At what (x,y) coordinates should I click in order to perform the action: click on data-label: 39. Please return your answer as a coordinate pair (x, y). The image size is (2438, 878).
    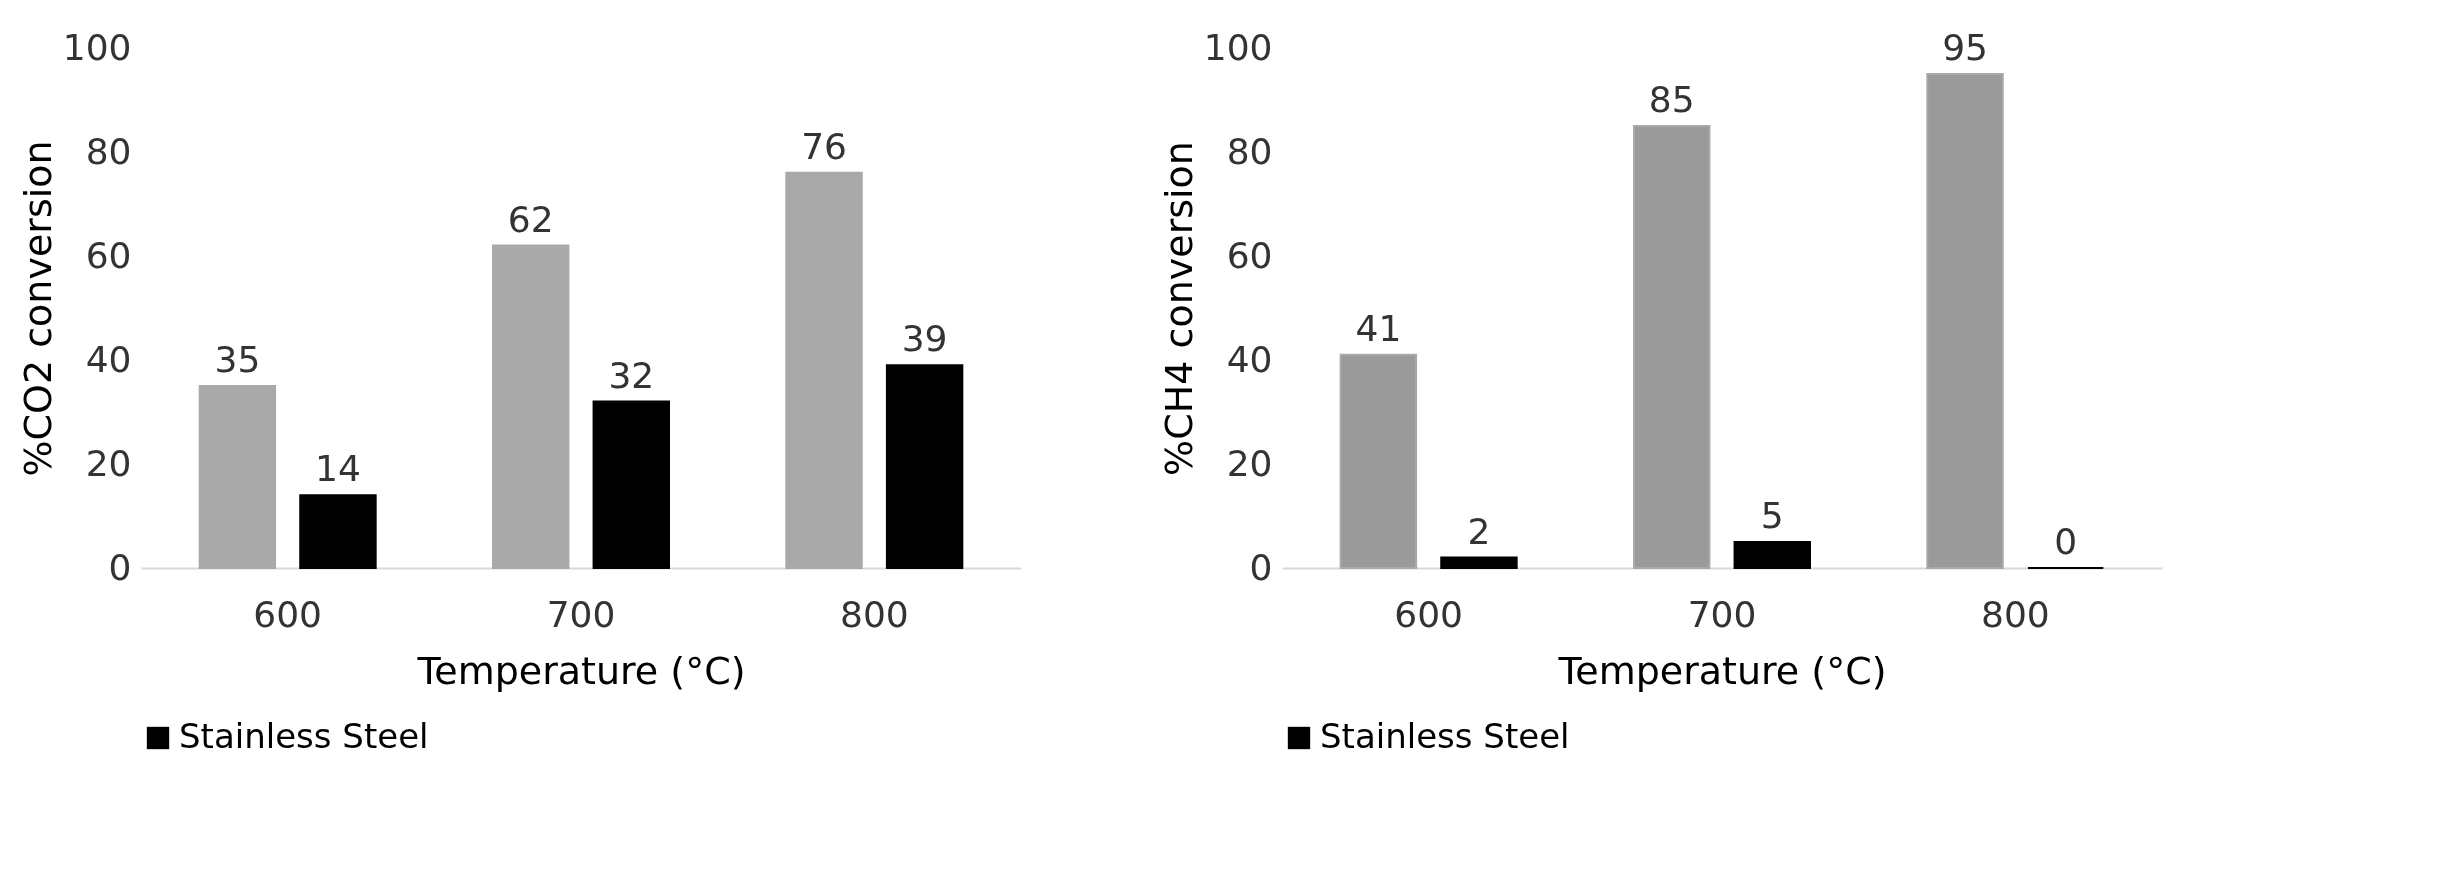
    Looking at the image, I should click on (924, 339).